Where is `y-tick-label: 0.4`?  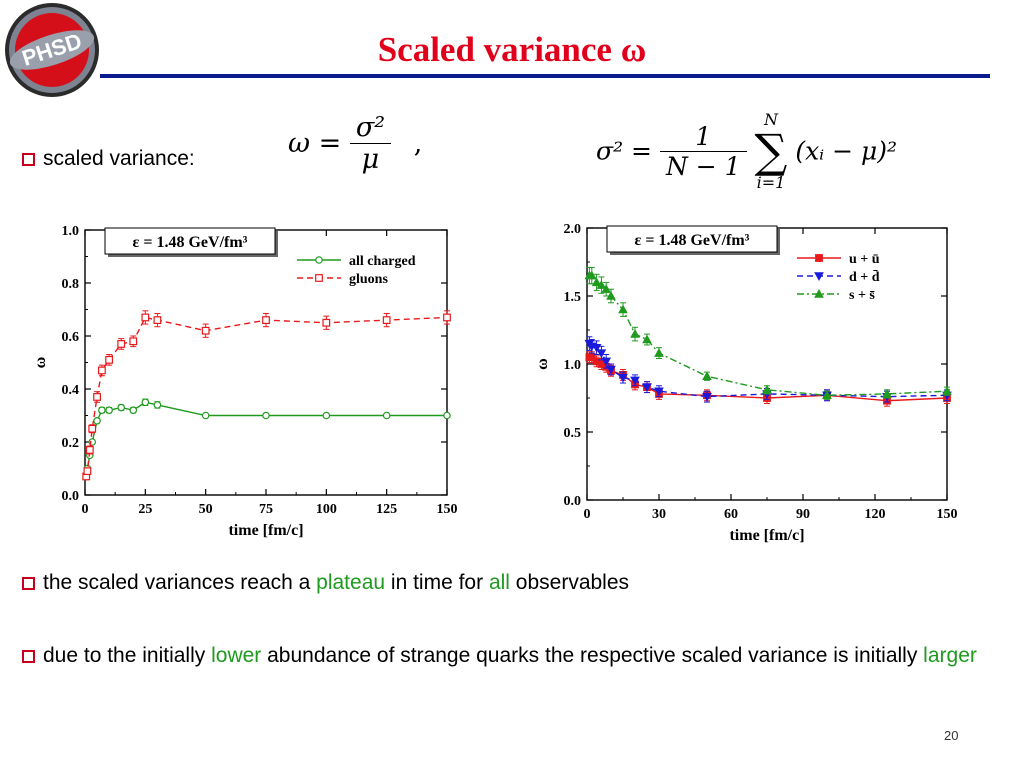 y-tick-label: 0.4 is located at coordinates (71, 390).